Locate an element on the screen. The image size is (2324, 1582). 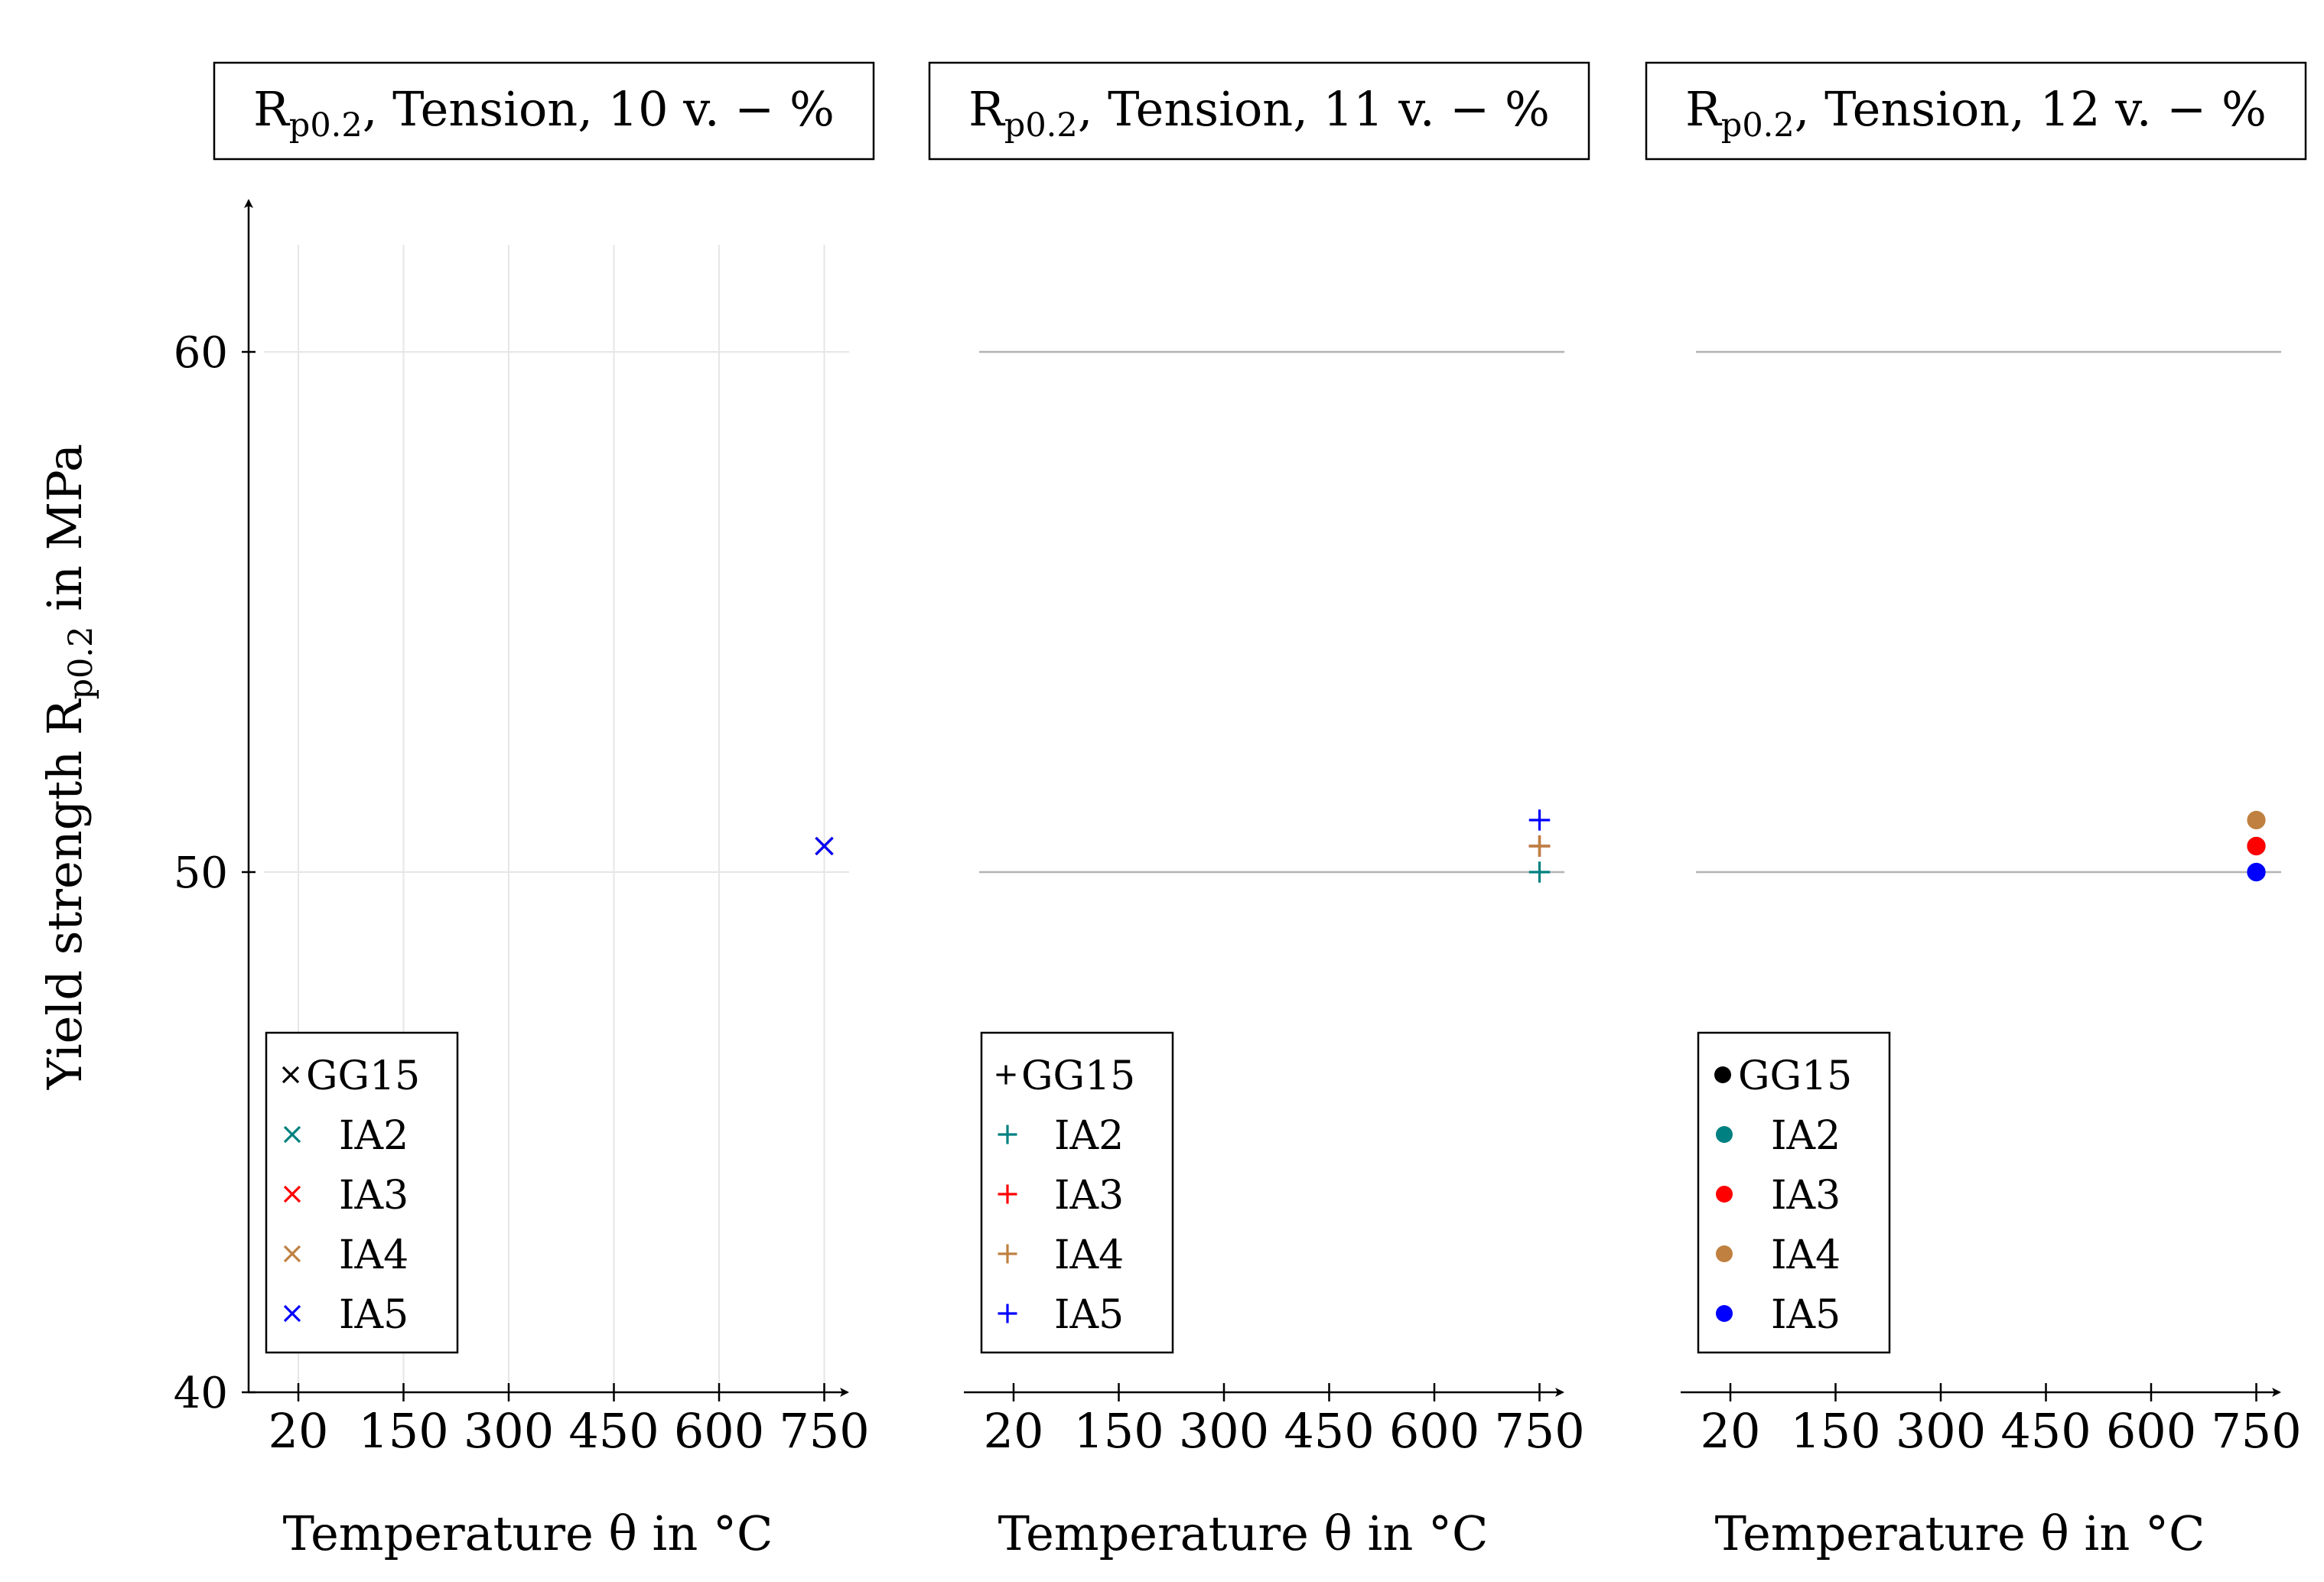
legend-marker-ia5-stroke-b is located at coordinates (292, 1313).